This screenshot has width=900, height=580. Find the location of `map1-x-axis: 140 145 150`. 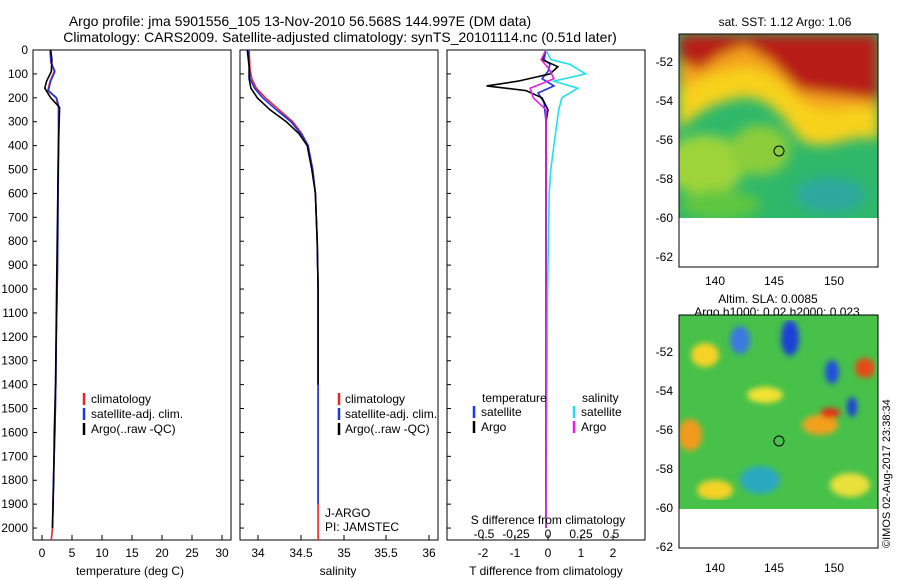

map1-x-axis: 140 145 150 is located at coordinates (774, 281).